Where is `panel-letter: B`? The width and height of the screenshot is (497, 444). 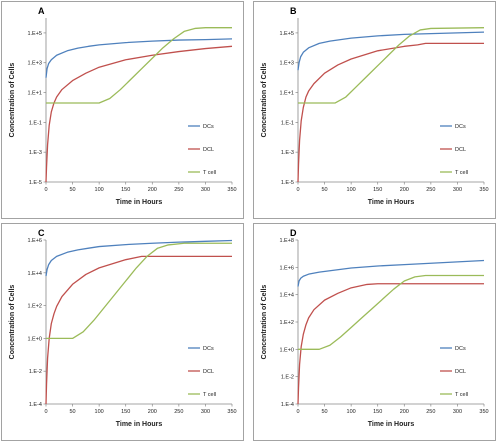
panel-letter: B is located at coordinates (293, 11).